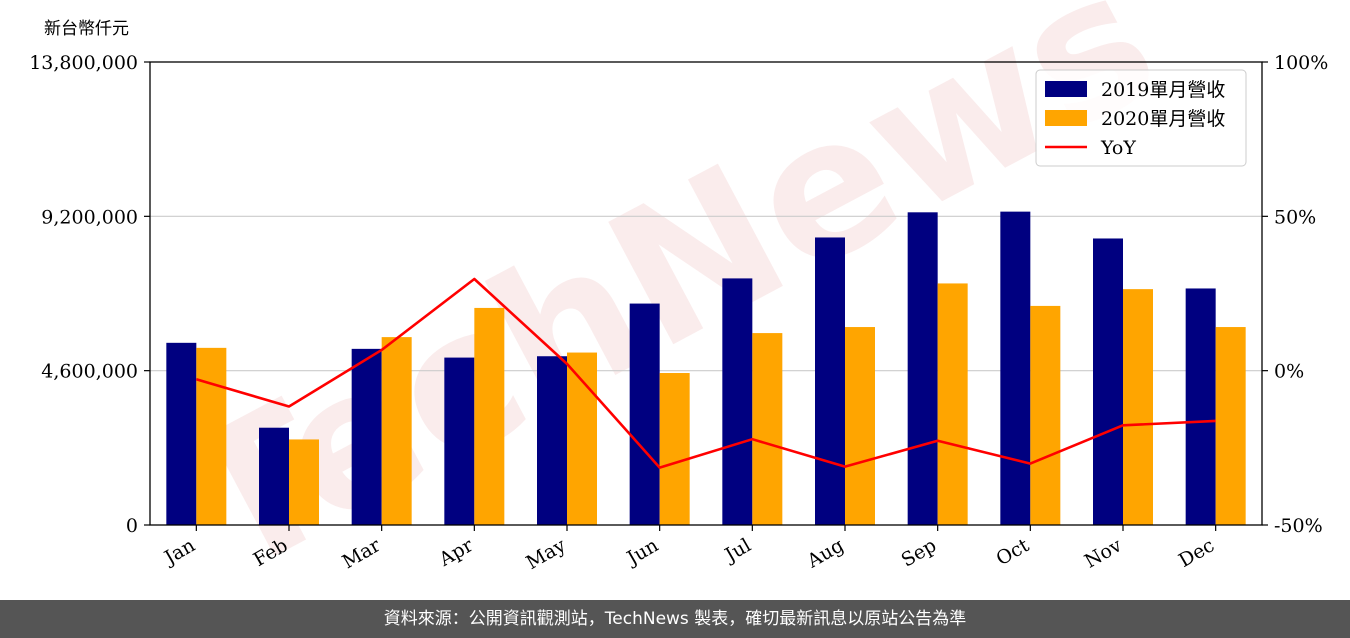 This screenshot has width=1350, height=638. Describe the element at coordinates (1103, 553) in the screenshot. I see `x-tick-label: Nov` at that location.